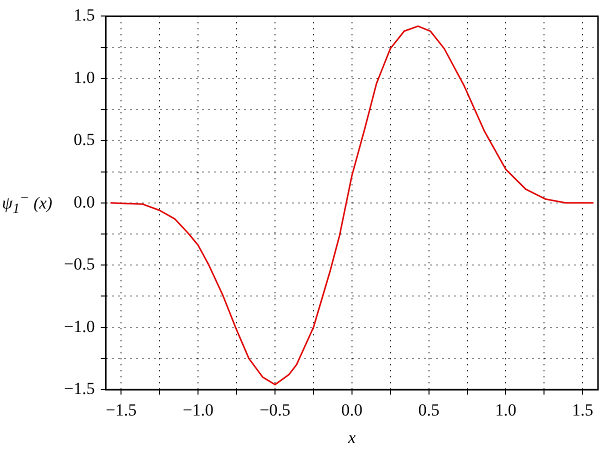 The height and width of the screenshot is (455, 600). Describe the element at coordinates (84, 202) in the screenshot. I see `y-tick-label: 0.0` at that location.